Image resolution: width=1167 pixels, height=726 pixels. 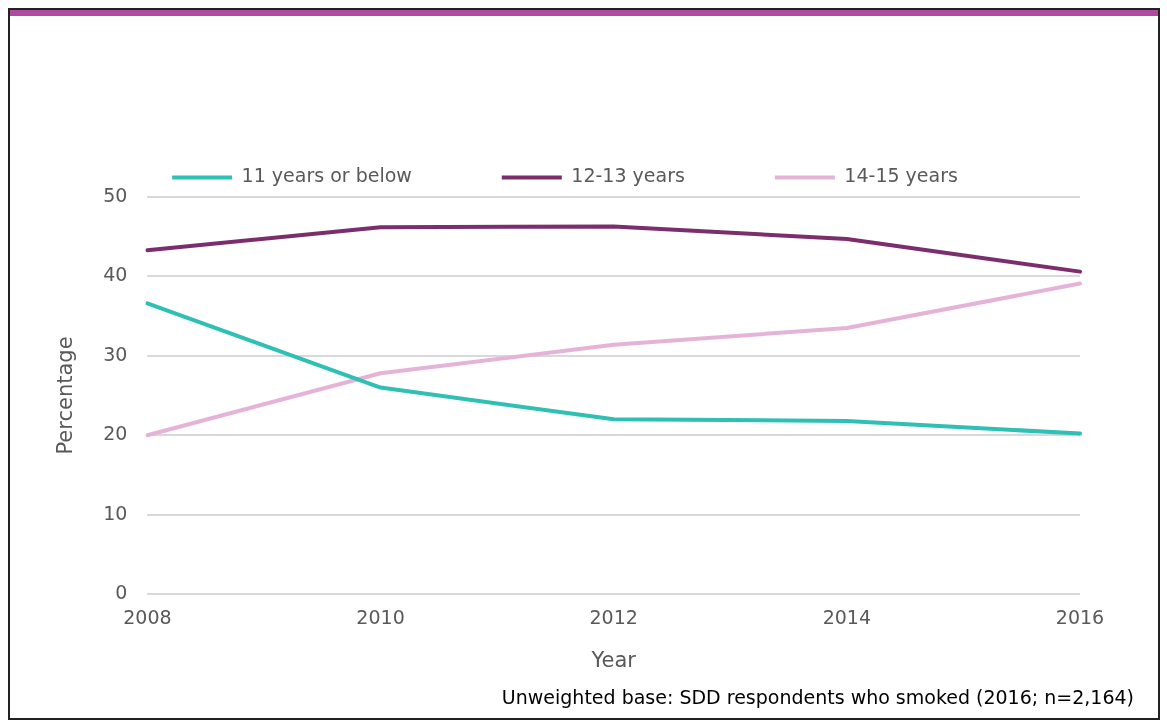 What do you see at coordinates (115, 512) in the screenshot?
I see `y-tick-label: 10` at bounding box center [115, 512].